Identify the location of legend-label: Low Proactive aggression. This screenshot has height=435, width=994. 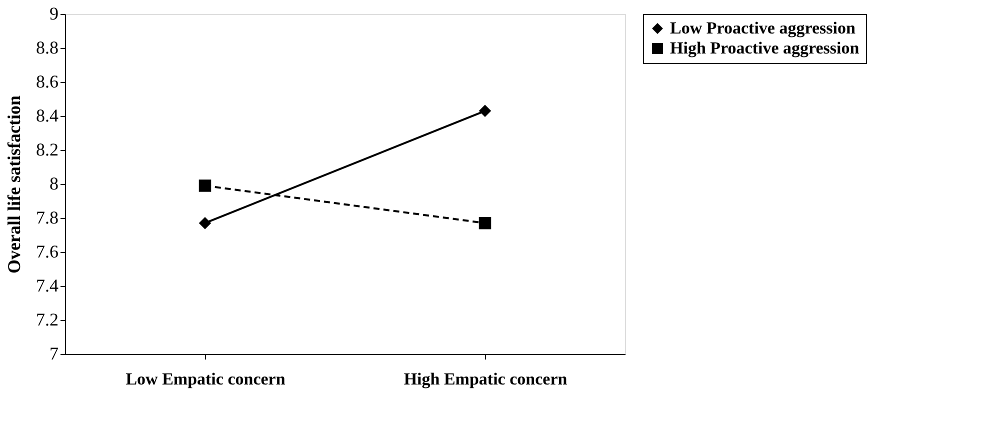
(763, 28).